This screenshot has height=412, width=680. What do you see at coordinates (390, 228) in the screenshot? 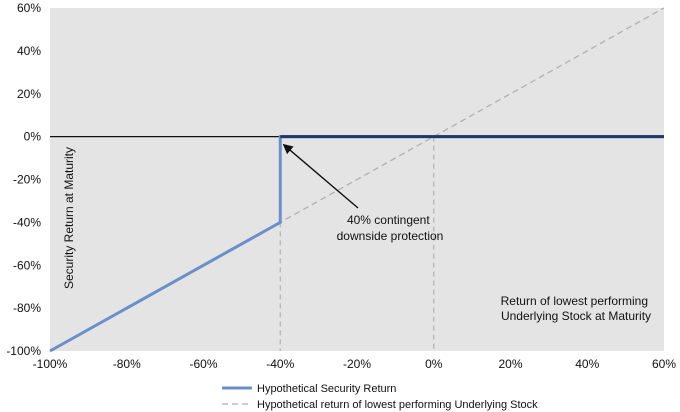
I see `svg-text:40% contingent downside: 40% contingent downside protection` at bounding box center [390, 228].